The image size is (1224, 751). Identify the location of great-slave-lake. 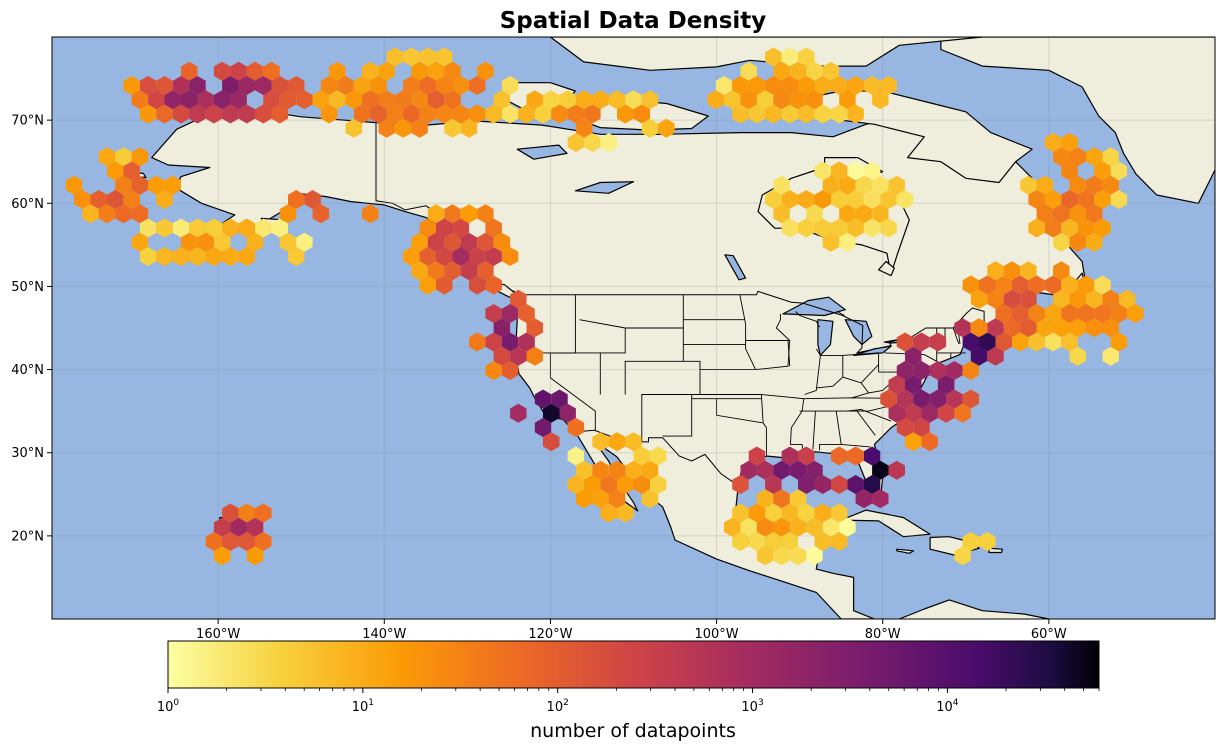
(604, 187).